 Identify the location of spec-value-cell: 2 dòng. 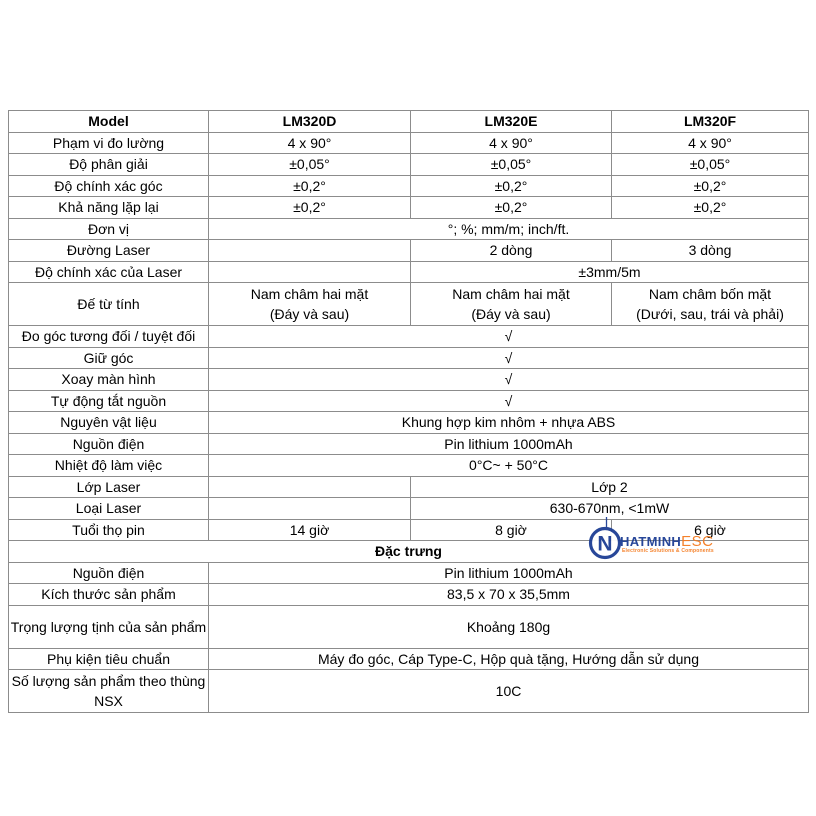
(511, 250).